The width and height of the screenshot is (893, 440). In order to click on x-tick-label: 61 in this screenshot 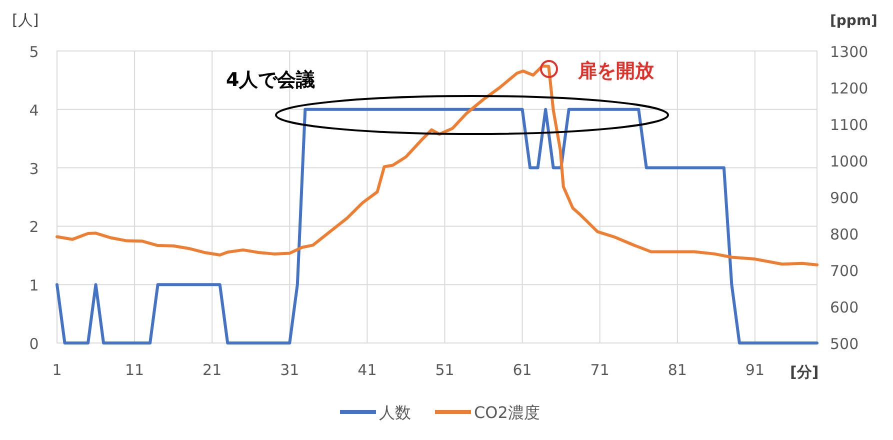, I will do `click(522, 370)`.